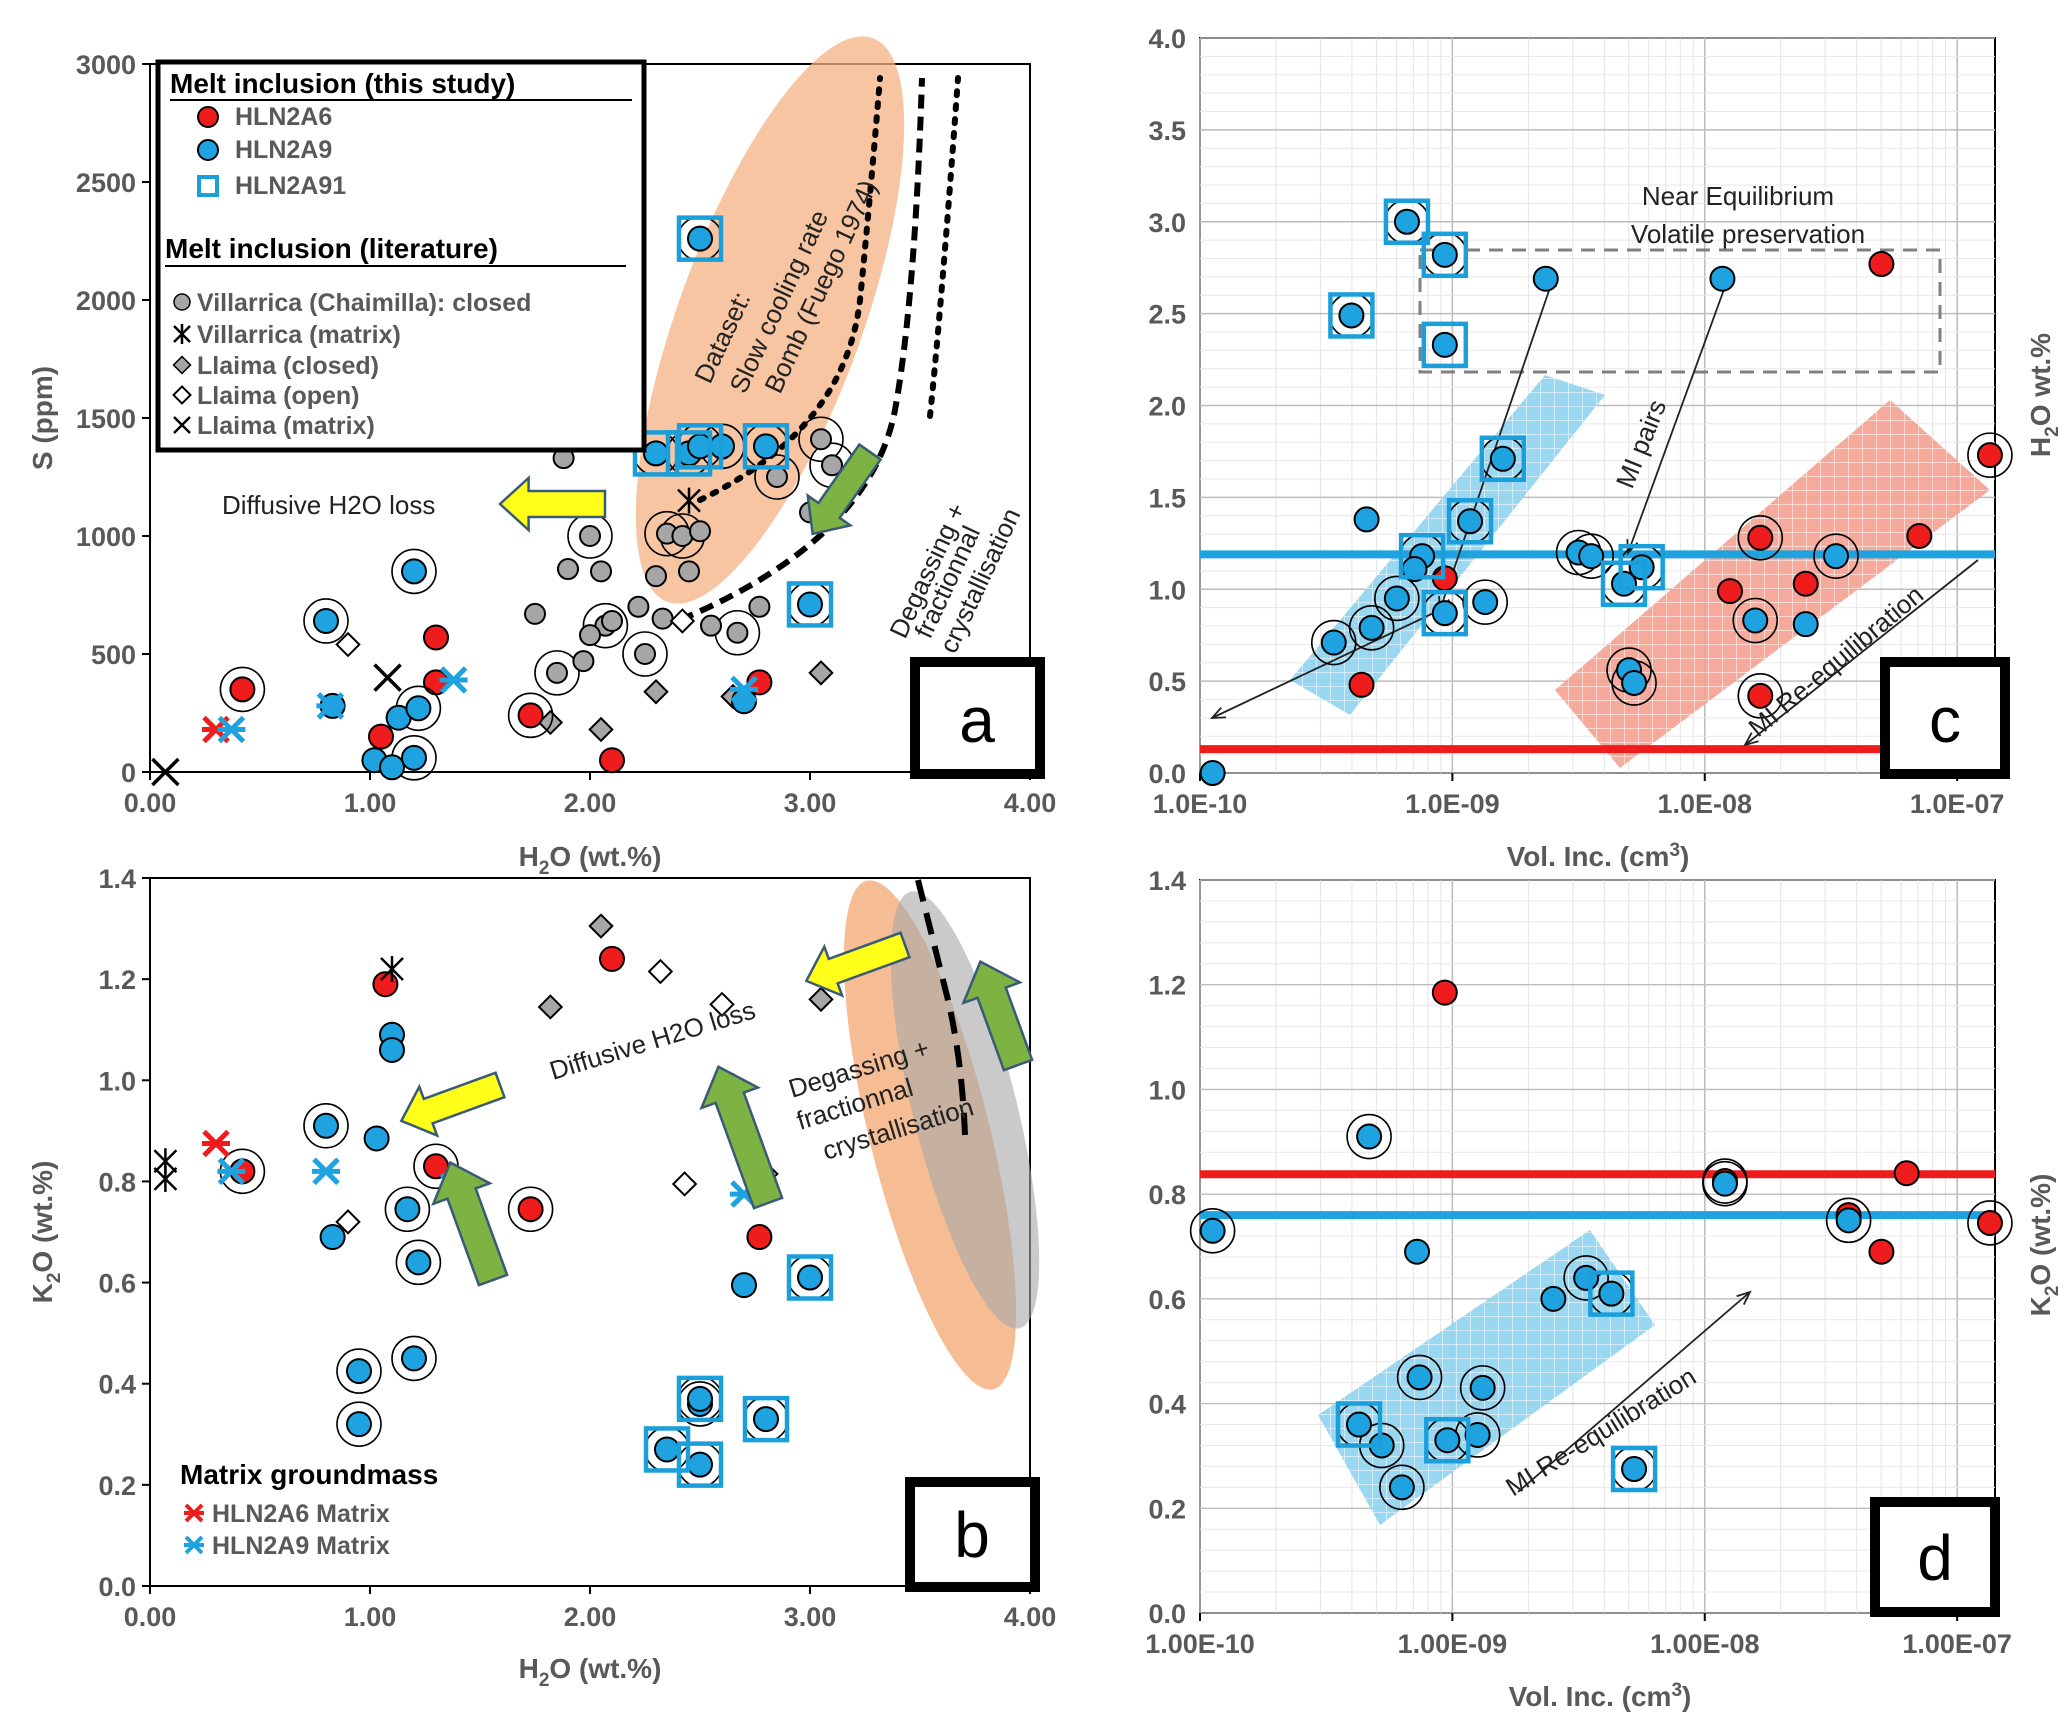  I want to click on panel-d-x-tick-0: 1.00E-10, so click(1200, 1644).